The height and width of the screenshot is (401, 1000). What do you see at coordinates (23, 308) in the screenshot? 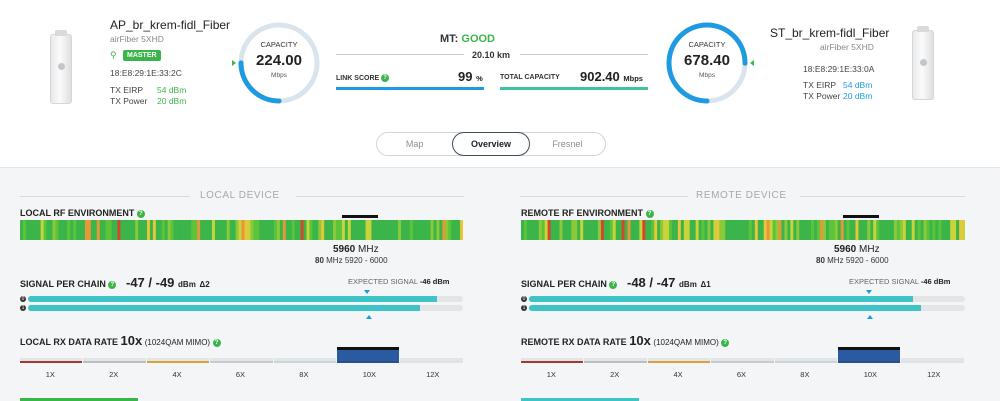
I see `chain-1-icon: 1` at bounding box center [23, 308].